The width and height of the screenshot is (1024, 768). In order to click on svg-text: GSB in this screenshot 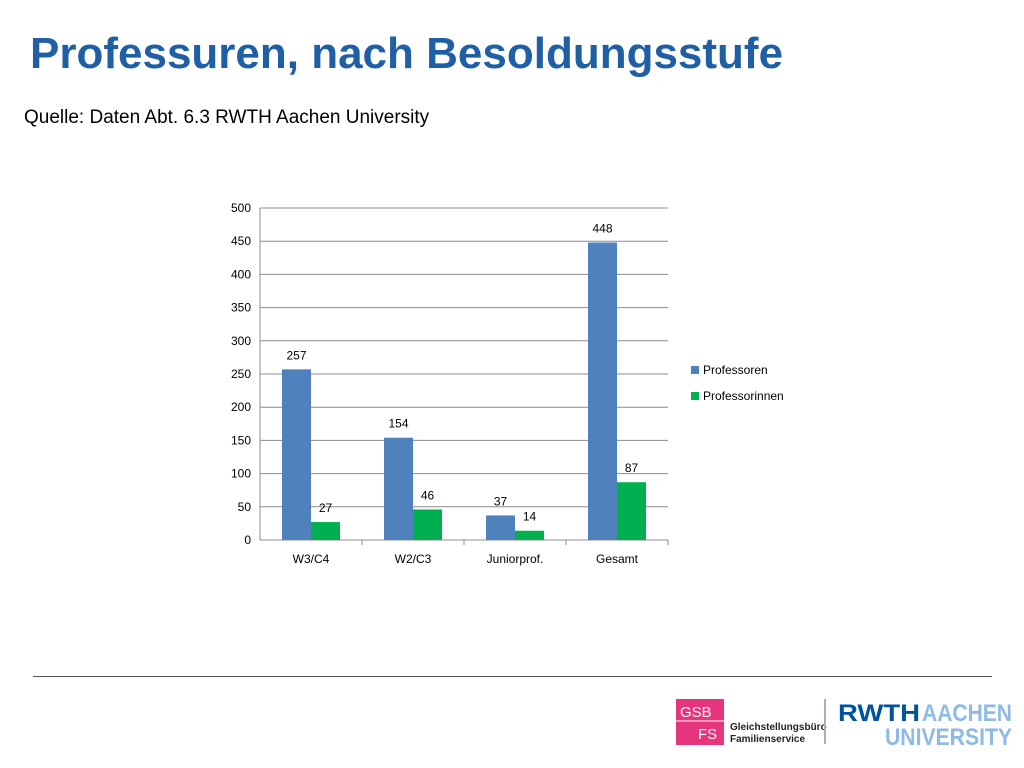, I will do `click(696, 712)`.